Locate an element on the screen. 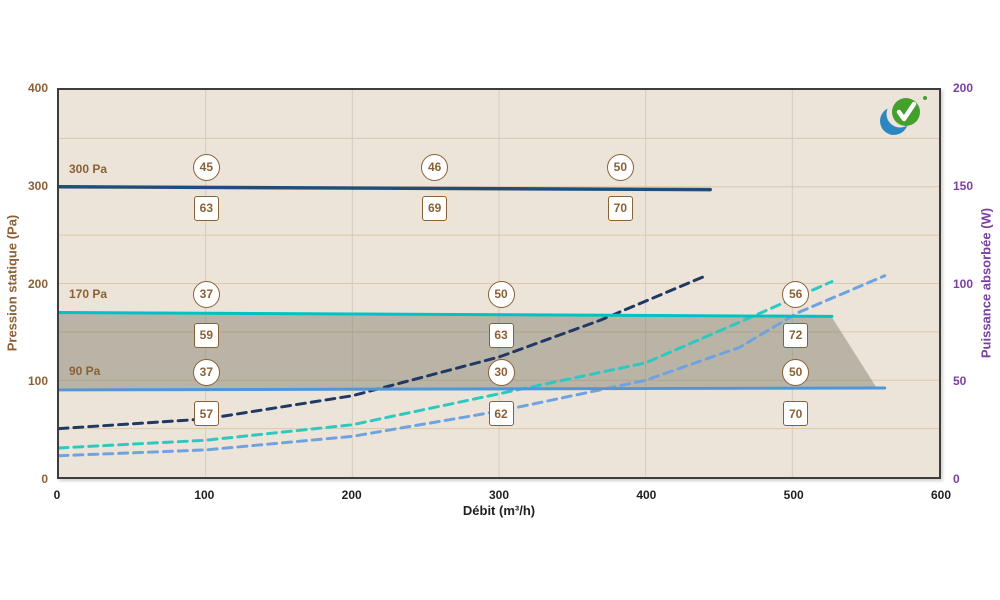 The height and width of the screenshot is (600, 1000). curve-label-90Pa: 90 Pa is located at coordinates (85, 370).